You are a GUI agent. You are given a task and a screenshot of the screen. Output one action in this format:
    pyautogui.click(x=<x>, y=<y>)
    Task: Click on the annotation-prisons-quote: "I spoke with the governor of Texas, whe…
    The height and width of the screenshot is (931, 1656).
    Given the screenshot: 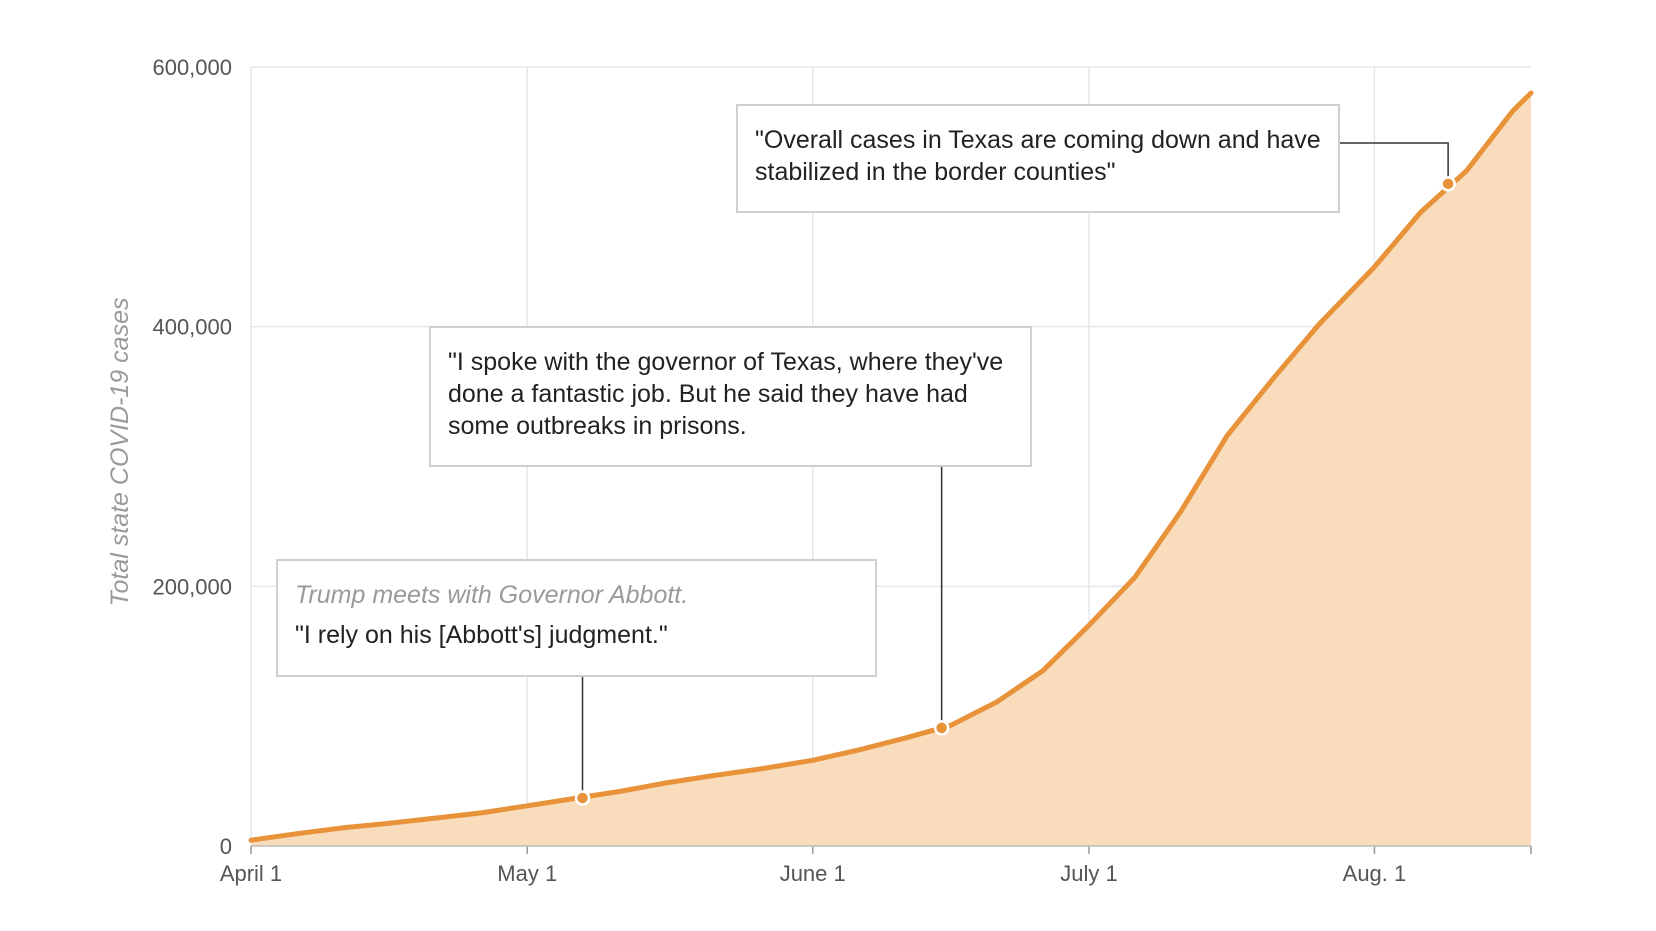 What is the action you would take?
    pyautogui.click(x=730, y=396)
    